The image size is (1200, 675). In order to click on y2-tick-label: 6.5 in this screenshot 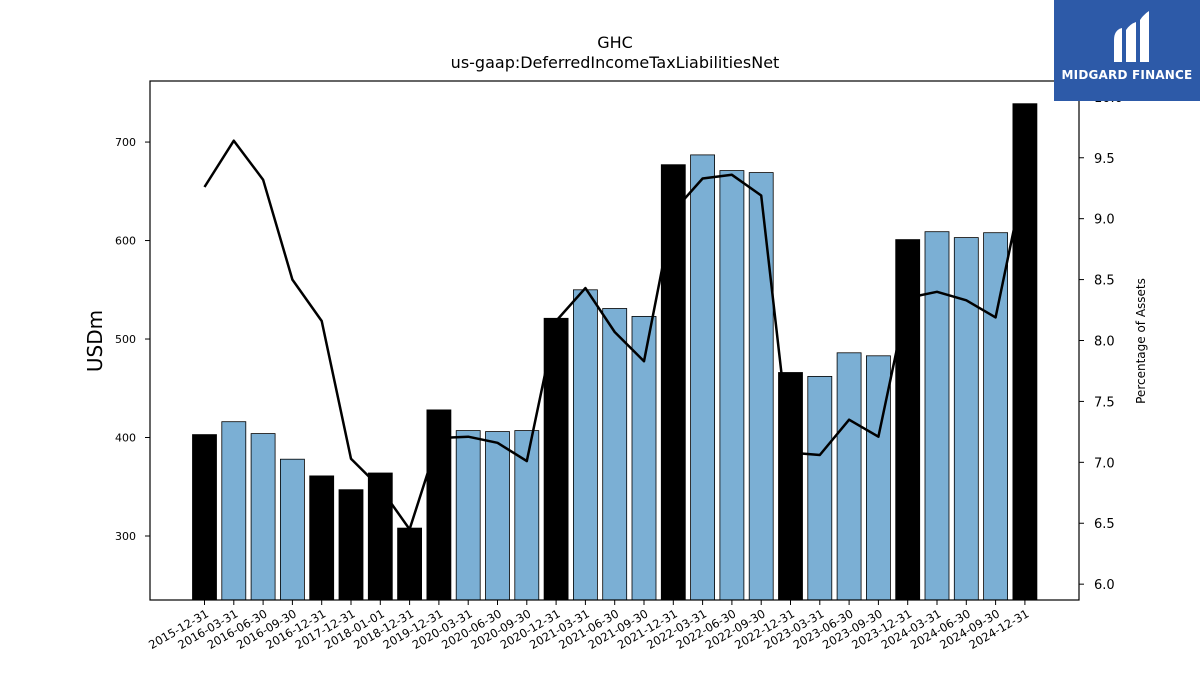, I will do `click(1104, 524)`.